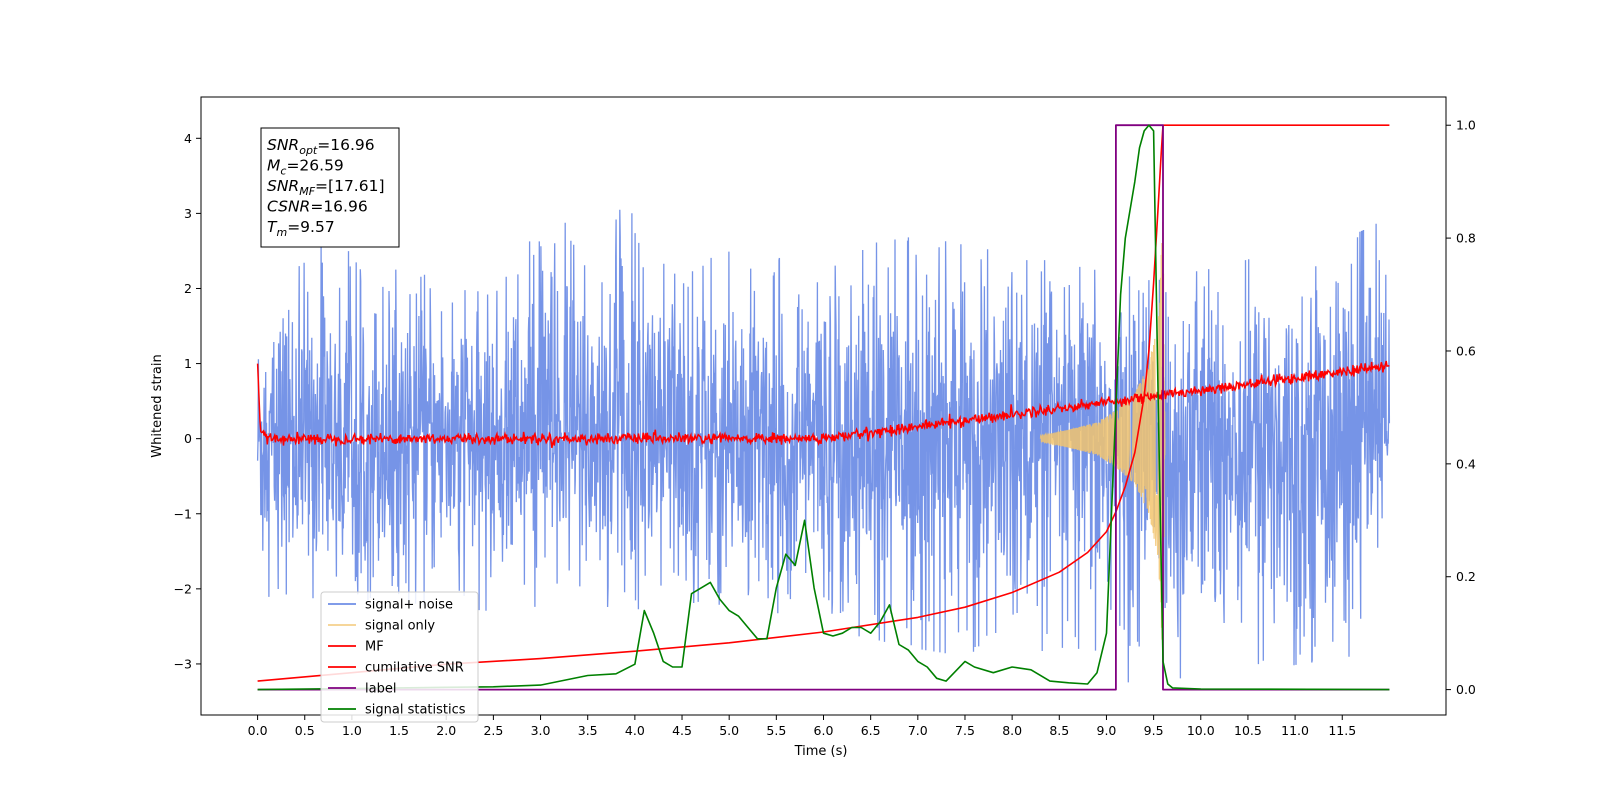 Image resolution: width=1600 pixels, height=800 pixels. What do you see at coordinates (183, 513) in the screenshot?
I see `y-tick-label: −1` at bounding box center [183, 513].